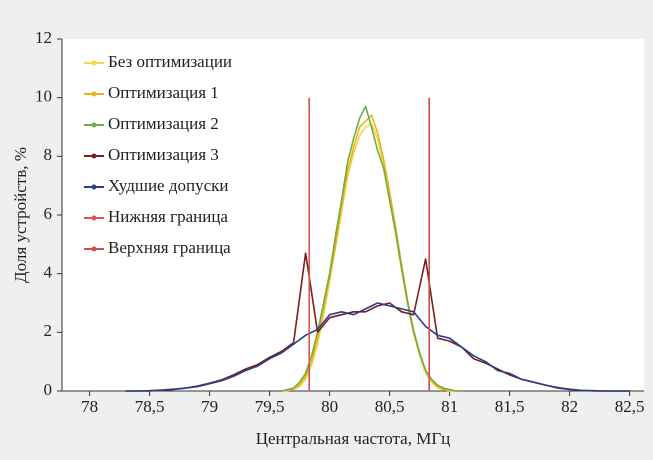 This screenshot has height=460, width=653. What do you see at coordinates (353, 438) in the screenshot?
I see `x-axis-label: Центральная частота, МГц` at bounding box center [353, 438].